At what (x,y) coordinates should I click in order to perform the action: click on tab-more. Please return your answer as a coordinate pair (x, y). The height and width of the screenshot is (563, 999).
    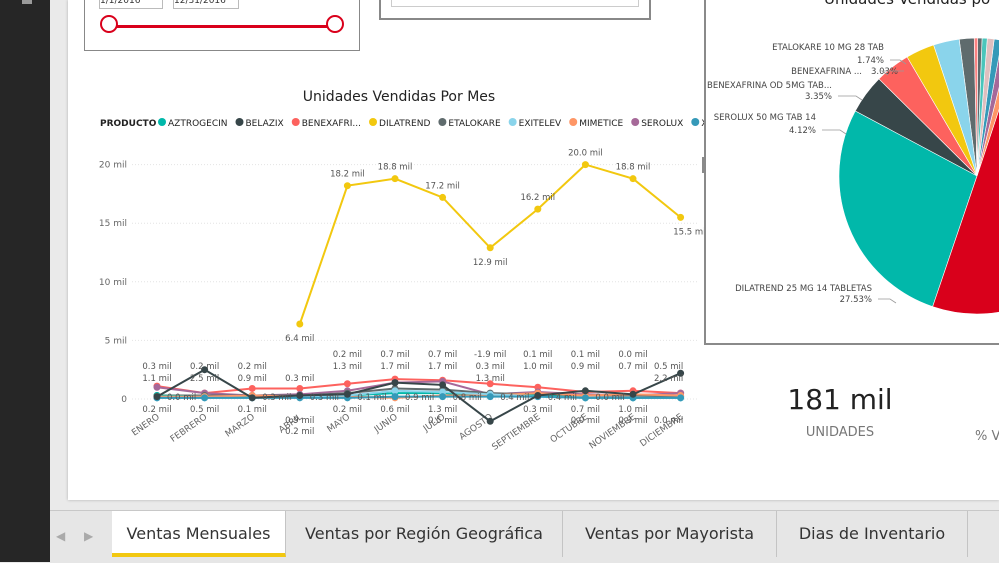
    Looking at the image, I should click on (983, 534).